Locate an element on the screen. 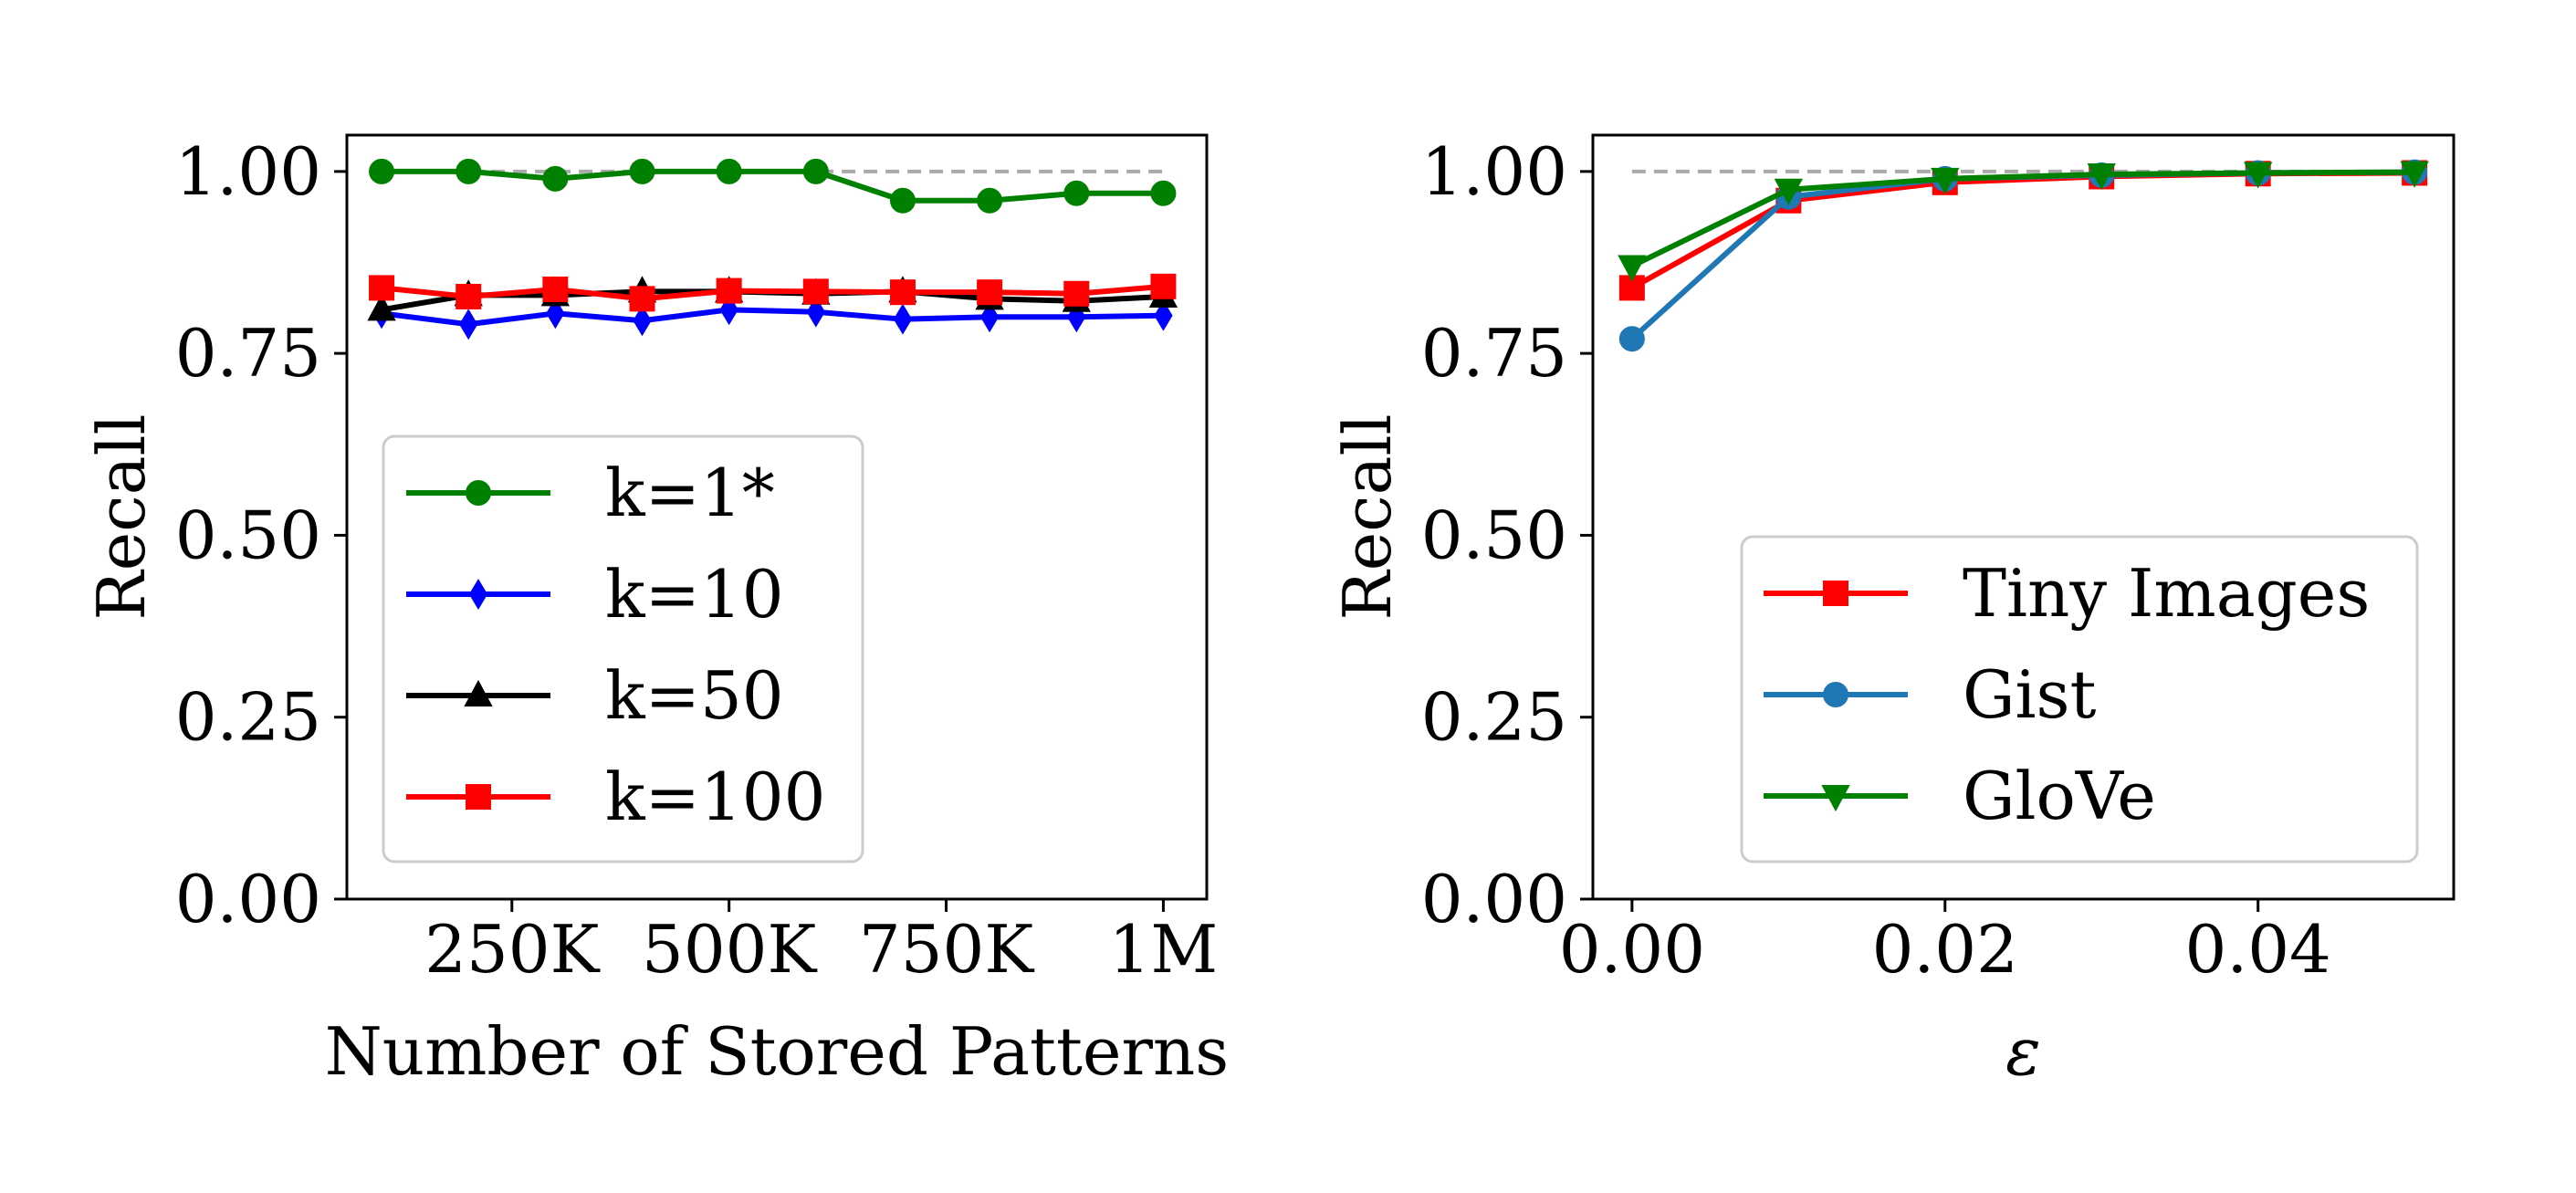 This screenshot has height=1193, width=2576. x-axis-label: Number of Stored Patterns is located at coordinates (777, 1051).